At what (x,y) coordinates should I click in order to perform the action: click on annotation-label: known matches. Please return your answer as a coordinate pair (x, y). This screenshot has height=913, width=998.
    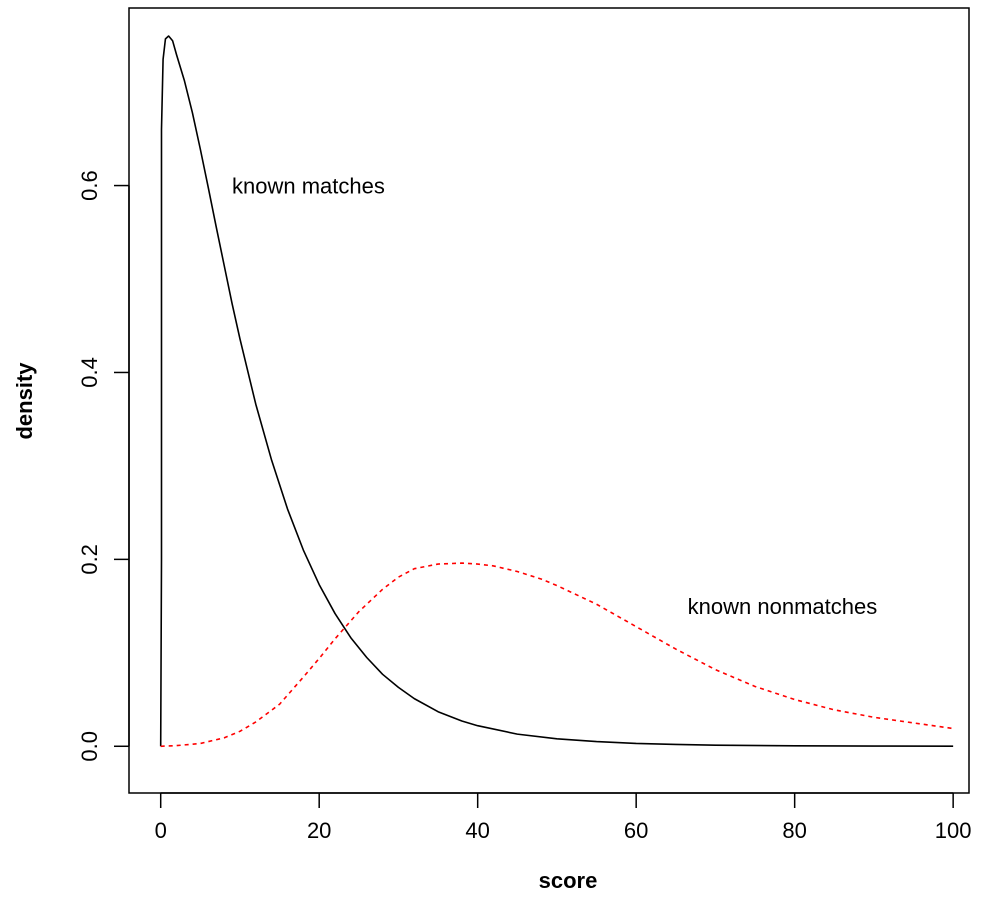
    Looking at the image, I should click on (308, 186).